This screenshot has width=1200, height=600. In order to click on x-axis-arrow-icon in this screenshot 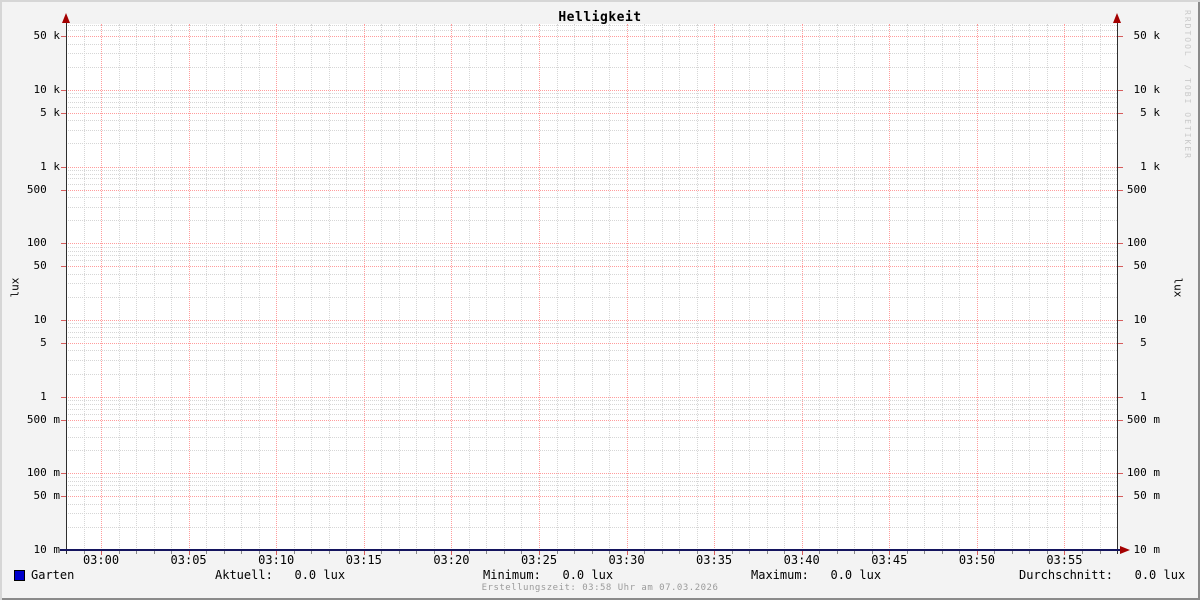, I will do `click(1125, 550)`.